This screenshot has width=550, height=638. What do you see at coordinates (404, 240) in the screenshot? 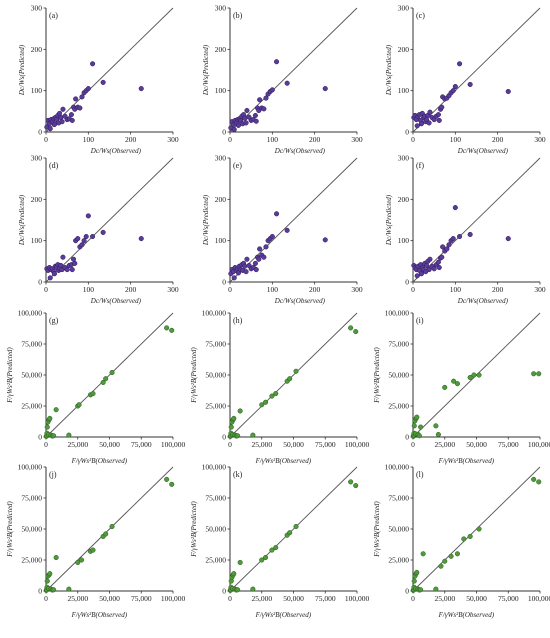
I see `y-tick-label: 100` at bounding box center [404, 240].